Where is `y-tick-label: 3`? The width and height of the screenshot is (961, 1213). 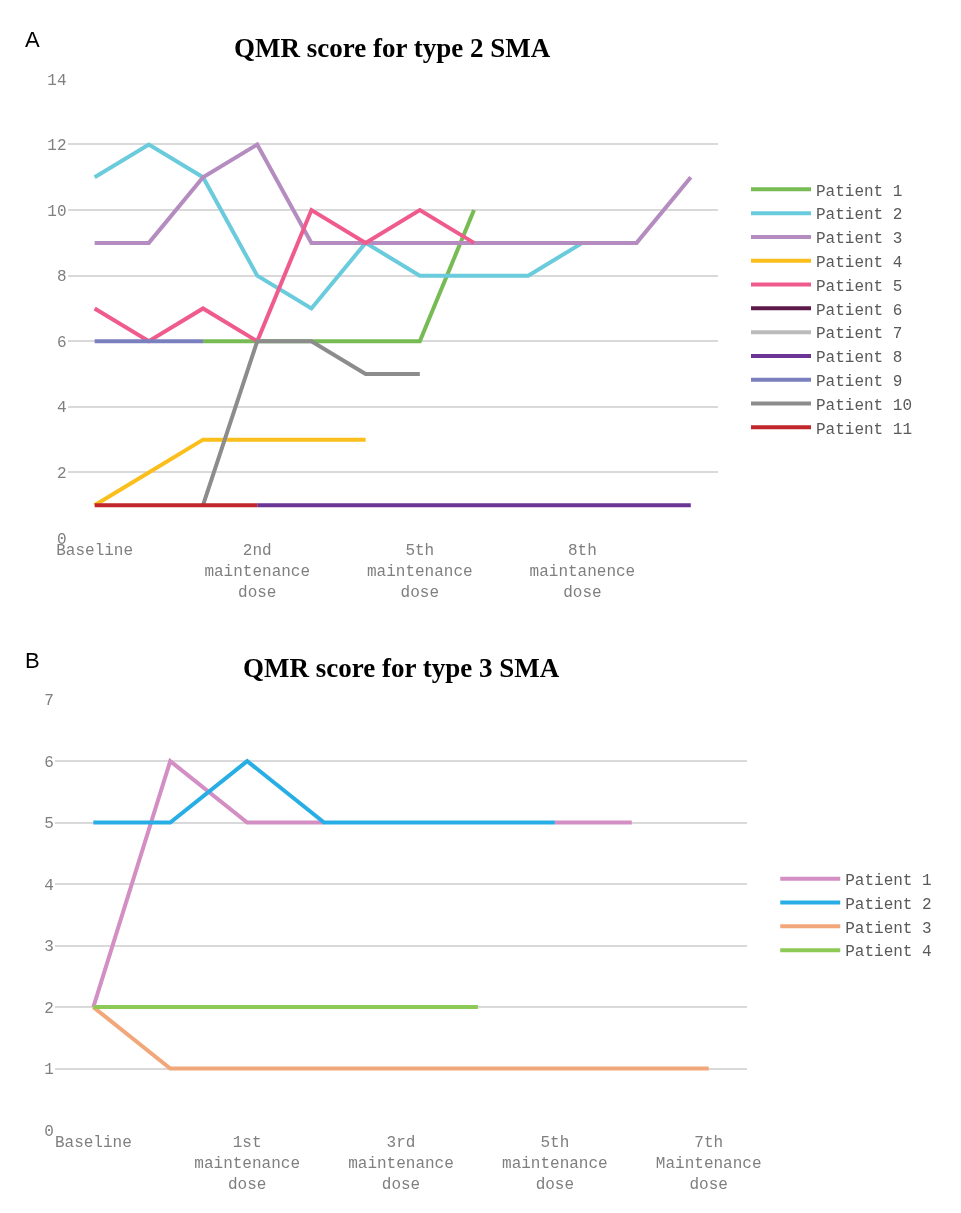 y-tick-label: 3 is located at coordinates (49, 947).